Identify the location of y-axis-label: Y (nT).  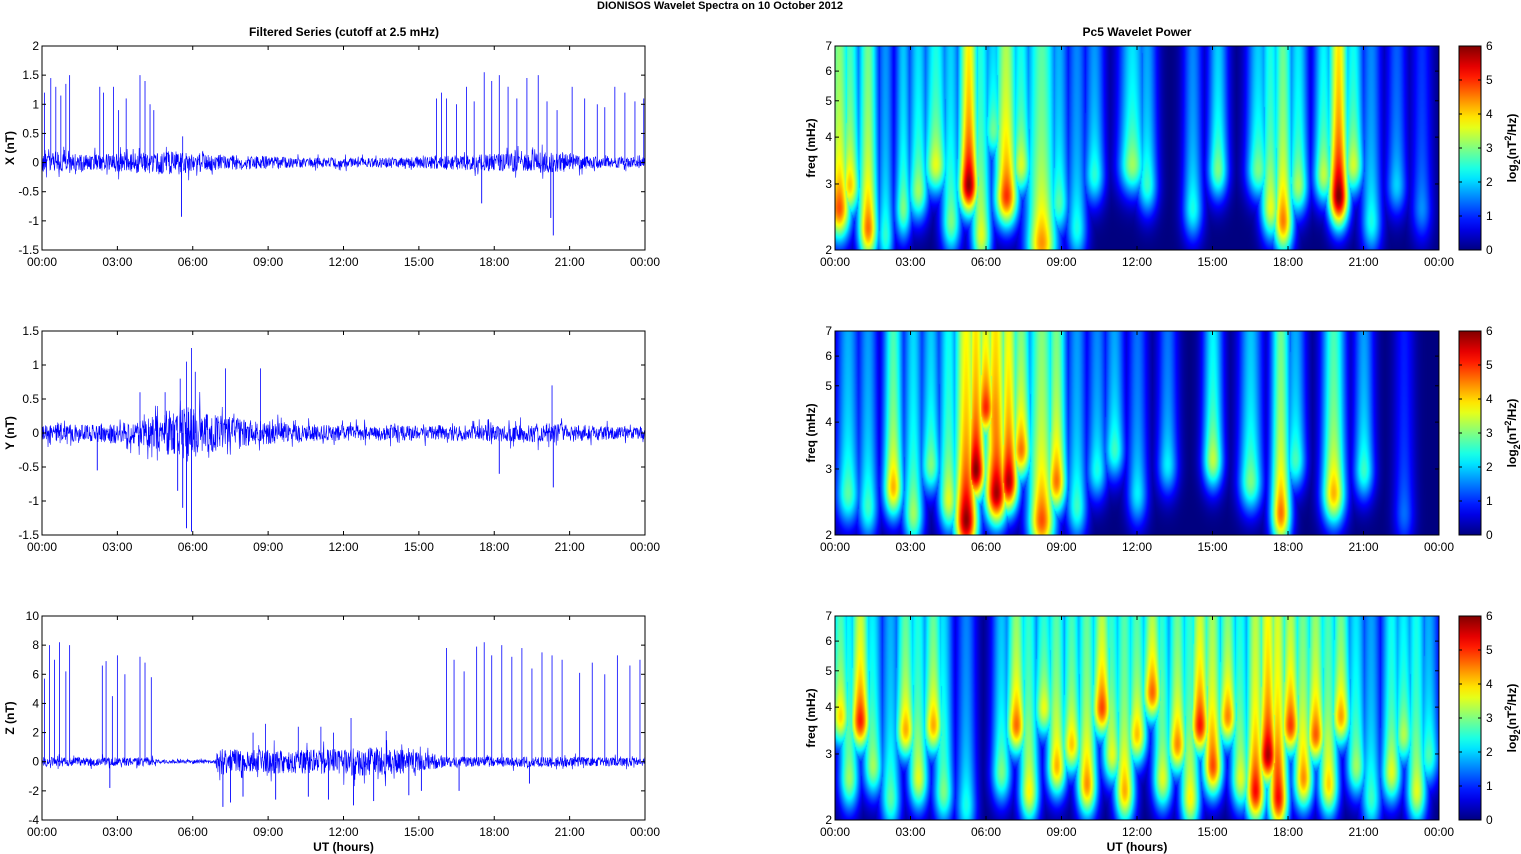
(10, 433).